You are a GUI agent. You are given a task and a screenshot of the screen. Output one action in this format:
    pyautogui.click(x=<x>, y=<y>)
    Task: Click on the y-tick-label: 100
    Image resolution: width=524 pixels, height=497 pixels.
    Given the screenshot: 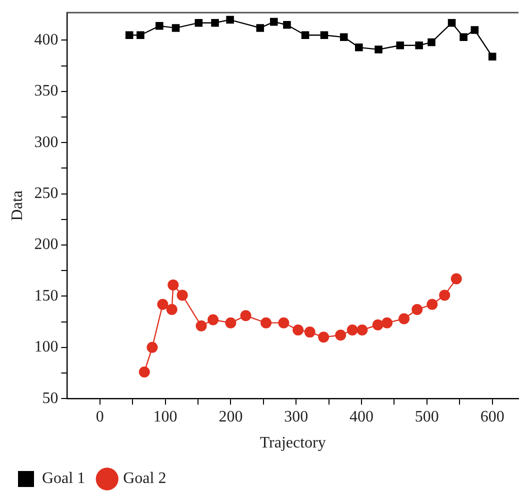 What is the action you would take?
    pyautogui.click(x=46, y=347)
    